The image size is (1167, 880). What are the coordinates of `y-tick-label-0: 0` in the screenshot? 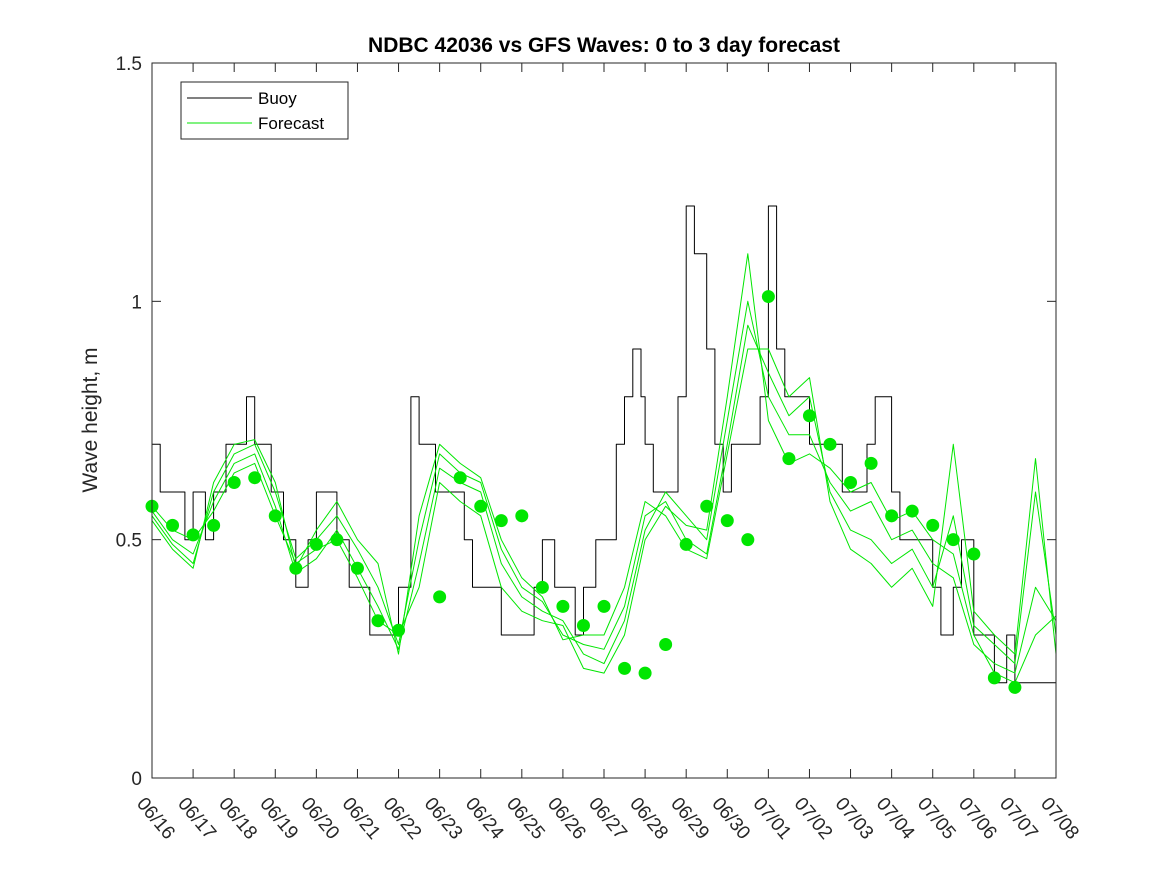 It's located at (136, 779).